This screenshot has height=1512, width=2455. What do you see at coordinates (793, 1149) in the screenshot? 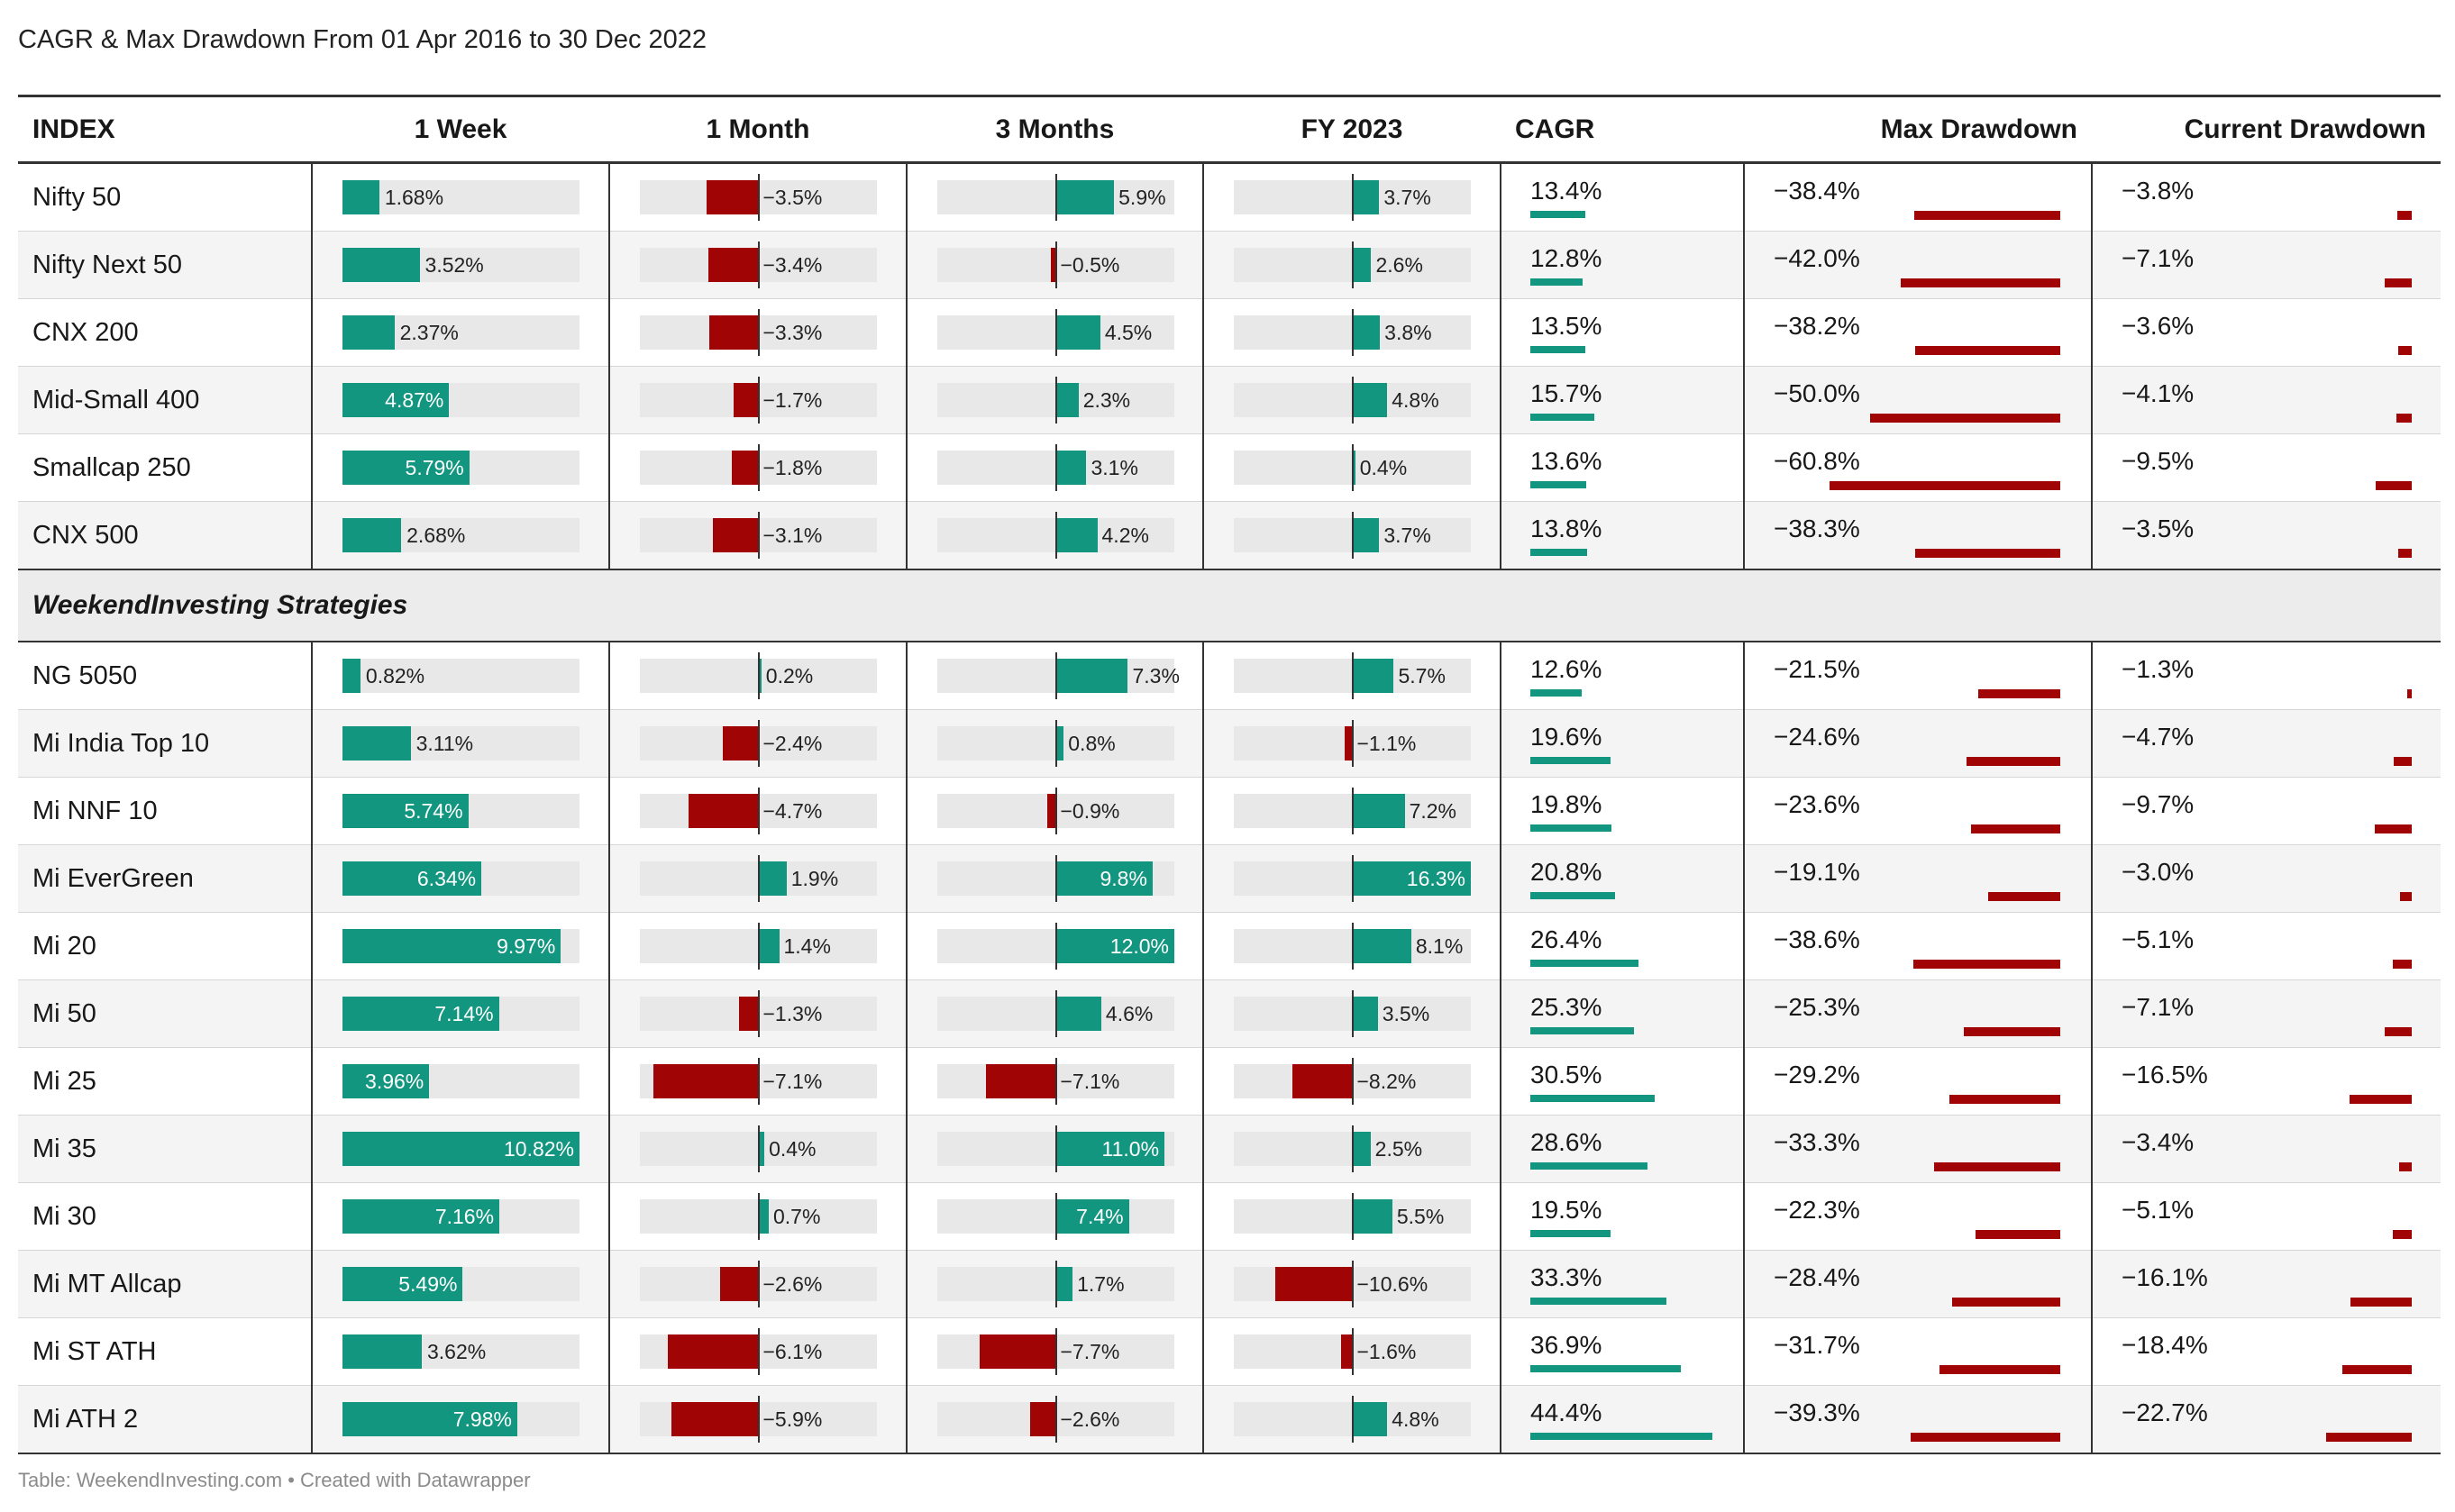
I see `month-value-label: 0.4%` at bounding box center [793, 1149].